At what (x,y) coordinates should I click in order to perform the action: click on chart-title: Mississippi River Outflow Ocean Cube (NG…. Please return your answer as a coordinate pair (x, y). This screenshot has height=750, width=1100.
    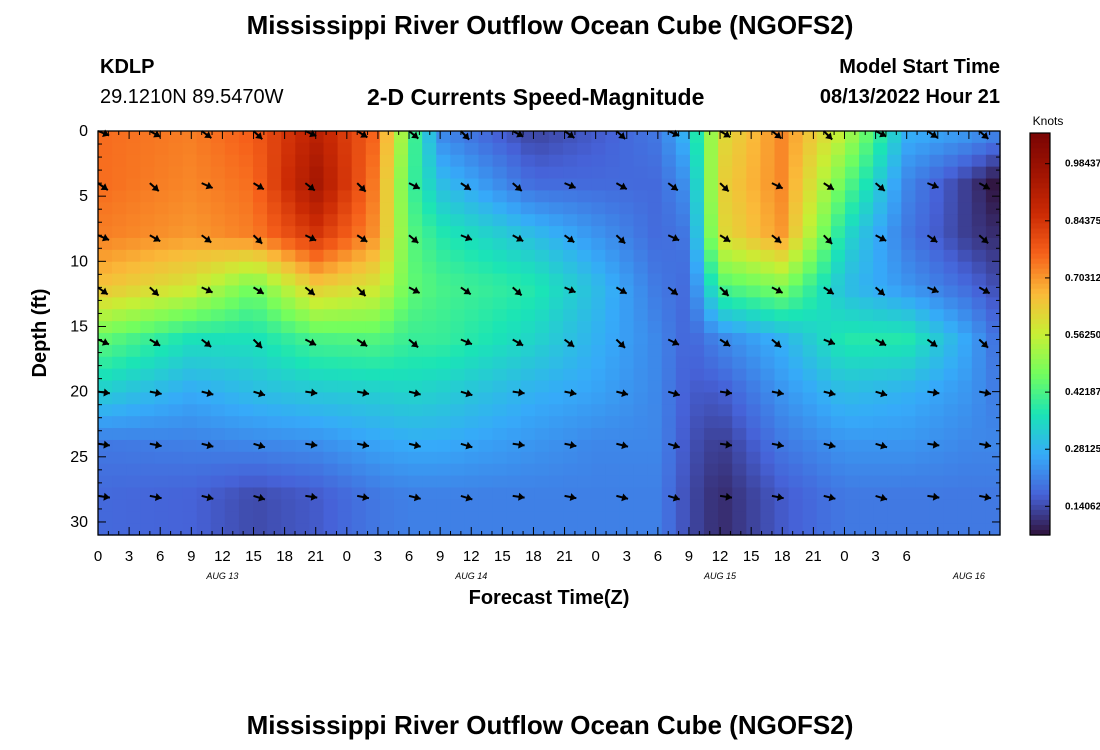
    Looking at the image, I should click on (550, 25).